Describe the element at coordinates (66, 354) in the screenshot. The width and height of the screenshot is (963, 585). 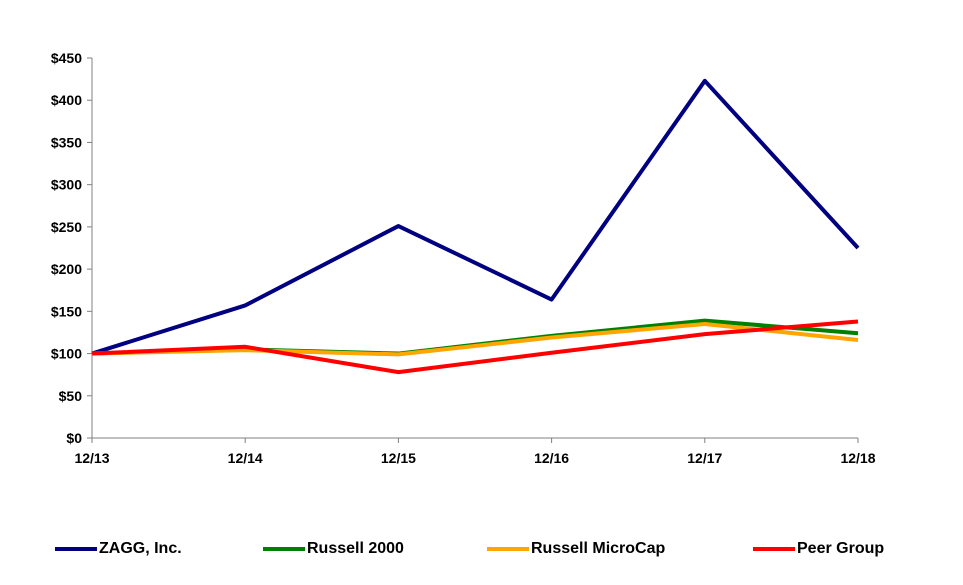
I see `y-tick-label: $100` at that location.